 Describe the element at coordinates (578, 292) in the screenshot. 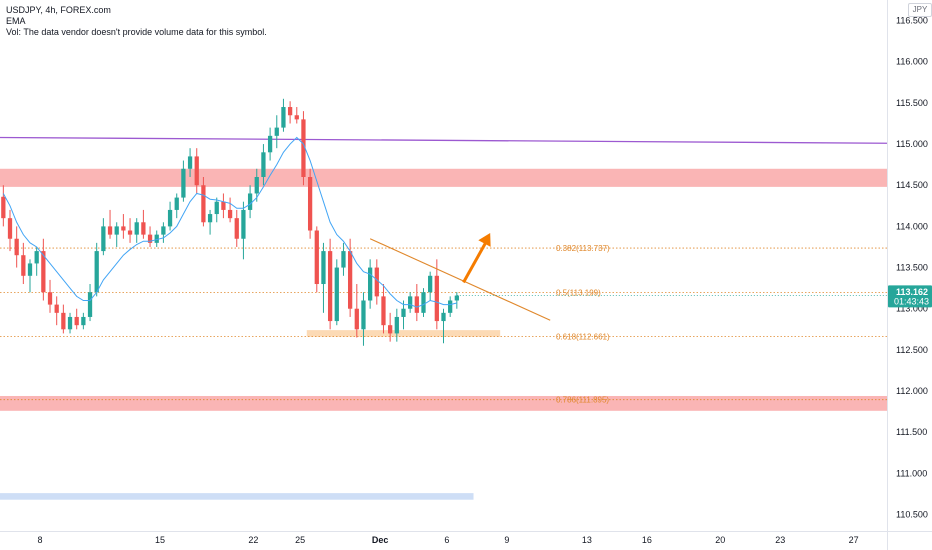

I see `fib-level-label: 0.5(113.199)` at that location.